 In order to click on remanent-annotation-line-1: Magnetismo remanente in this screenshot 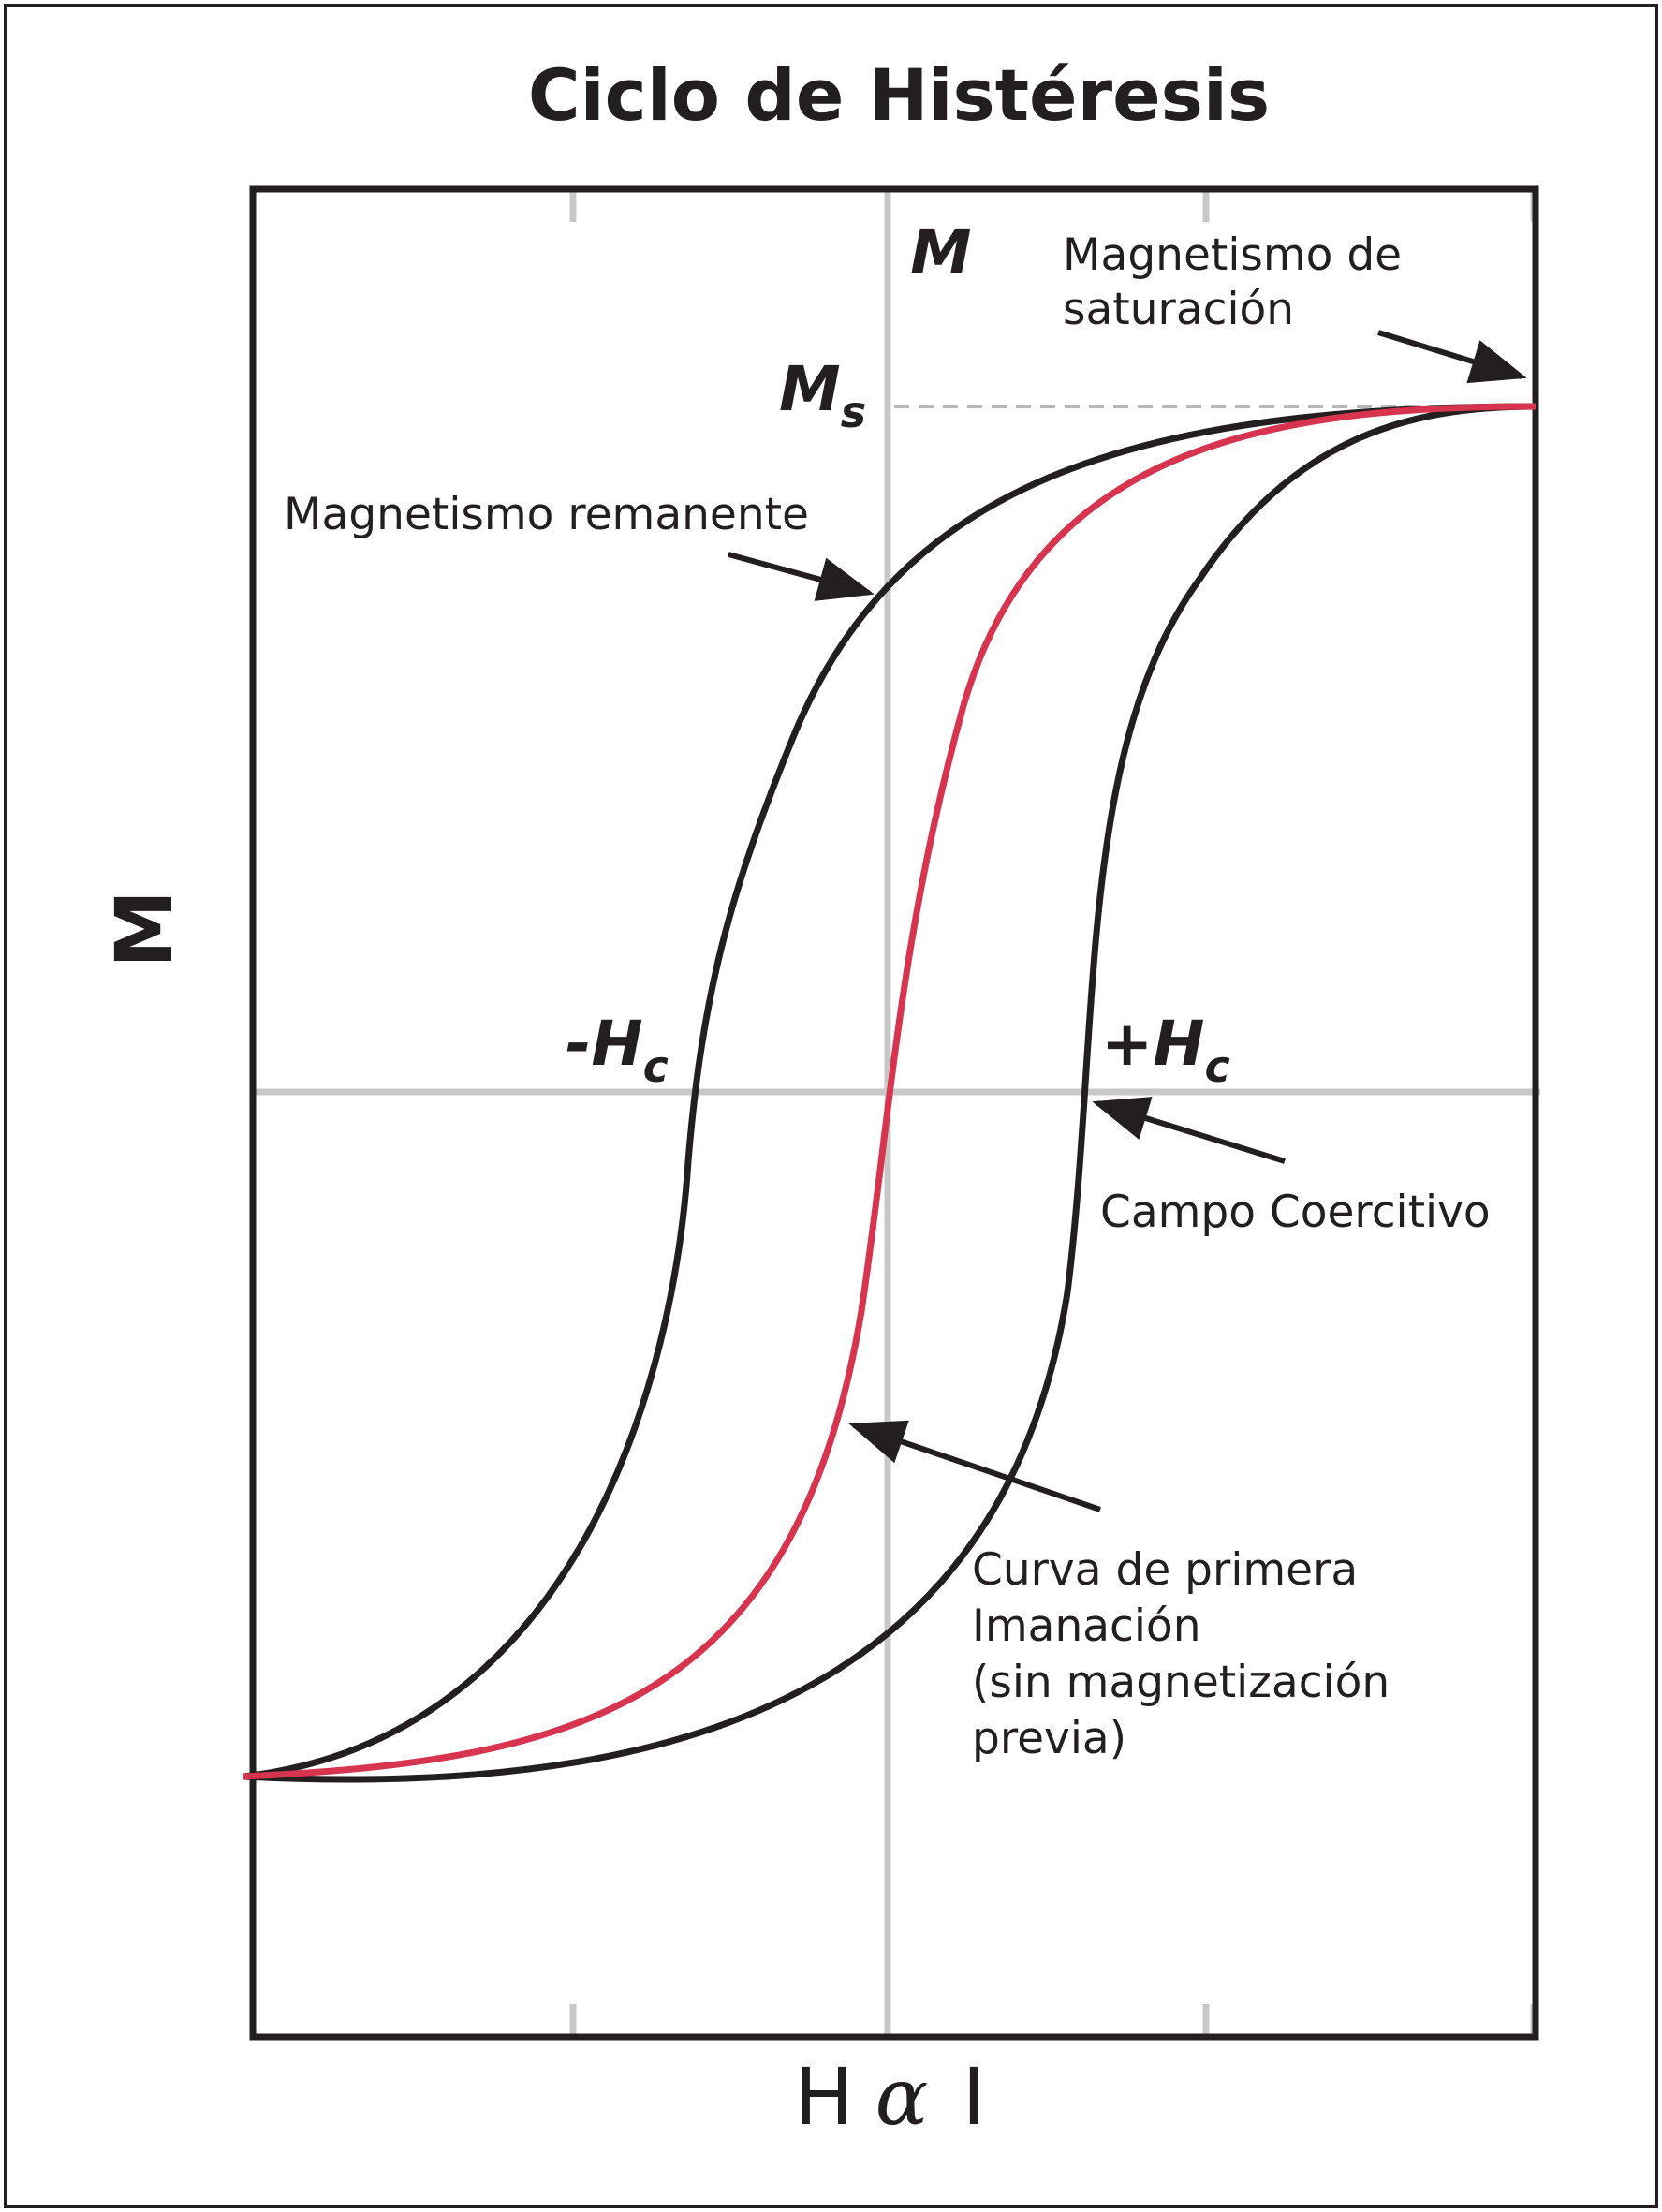, I will do `click(546, 515)`.